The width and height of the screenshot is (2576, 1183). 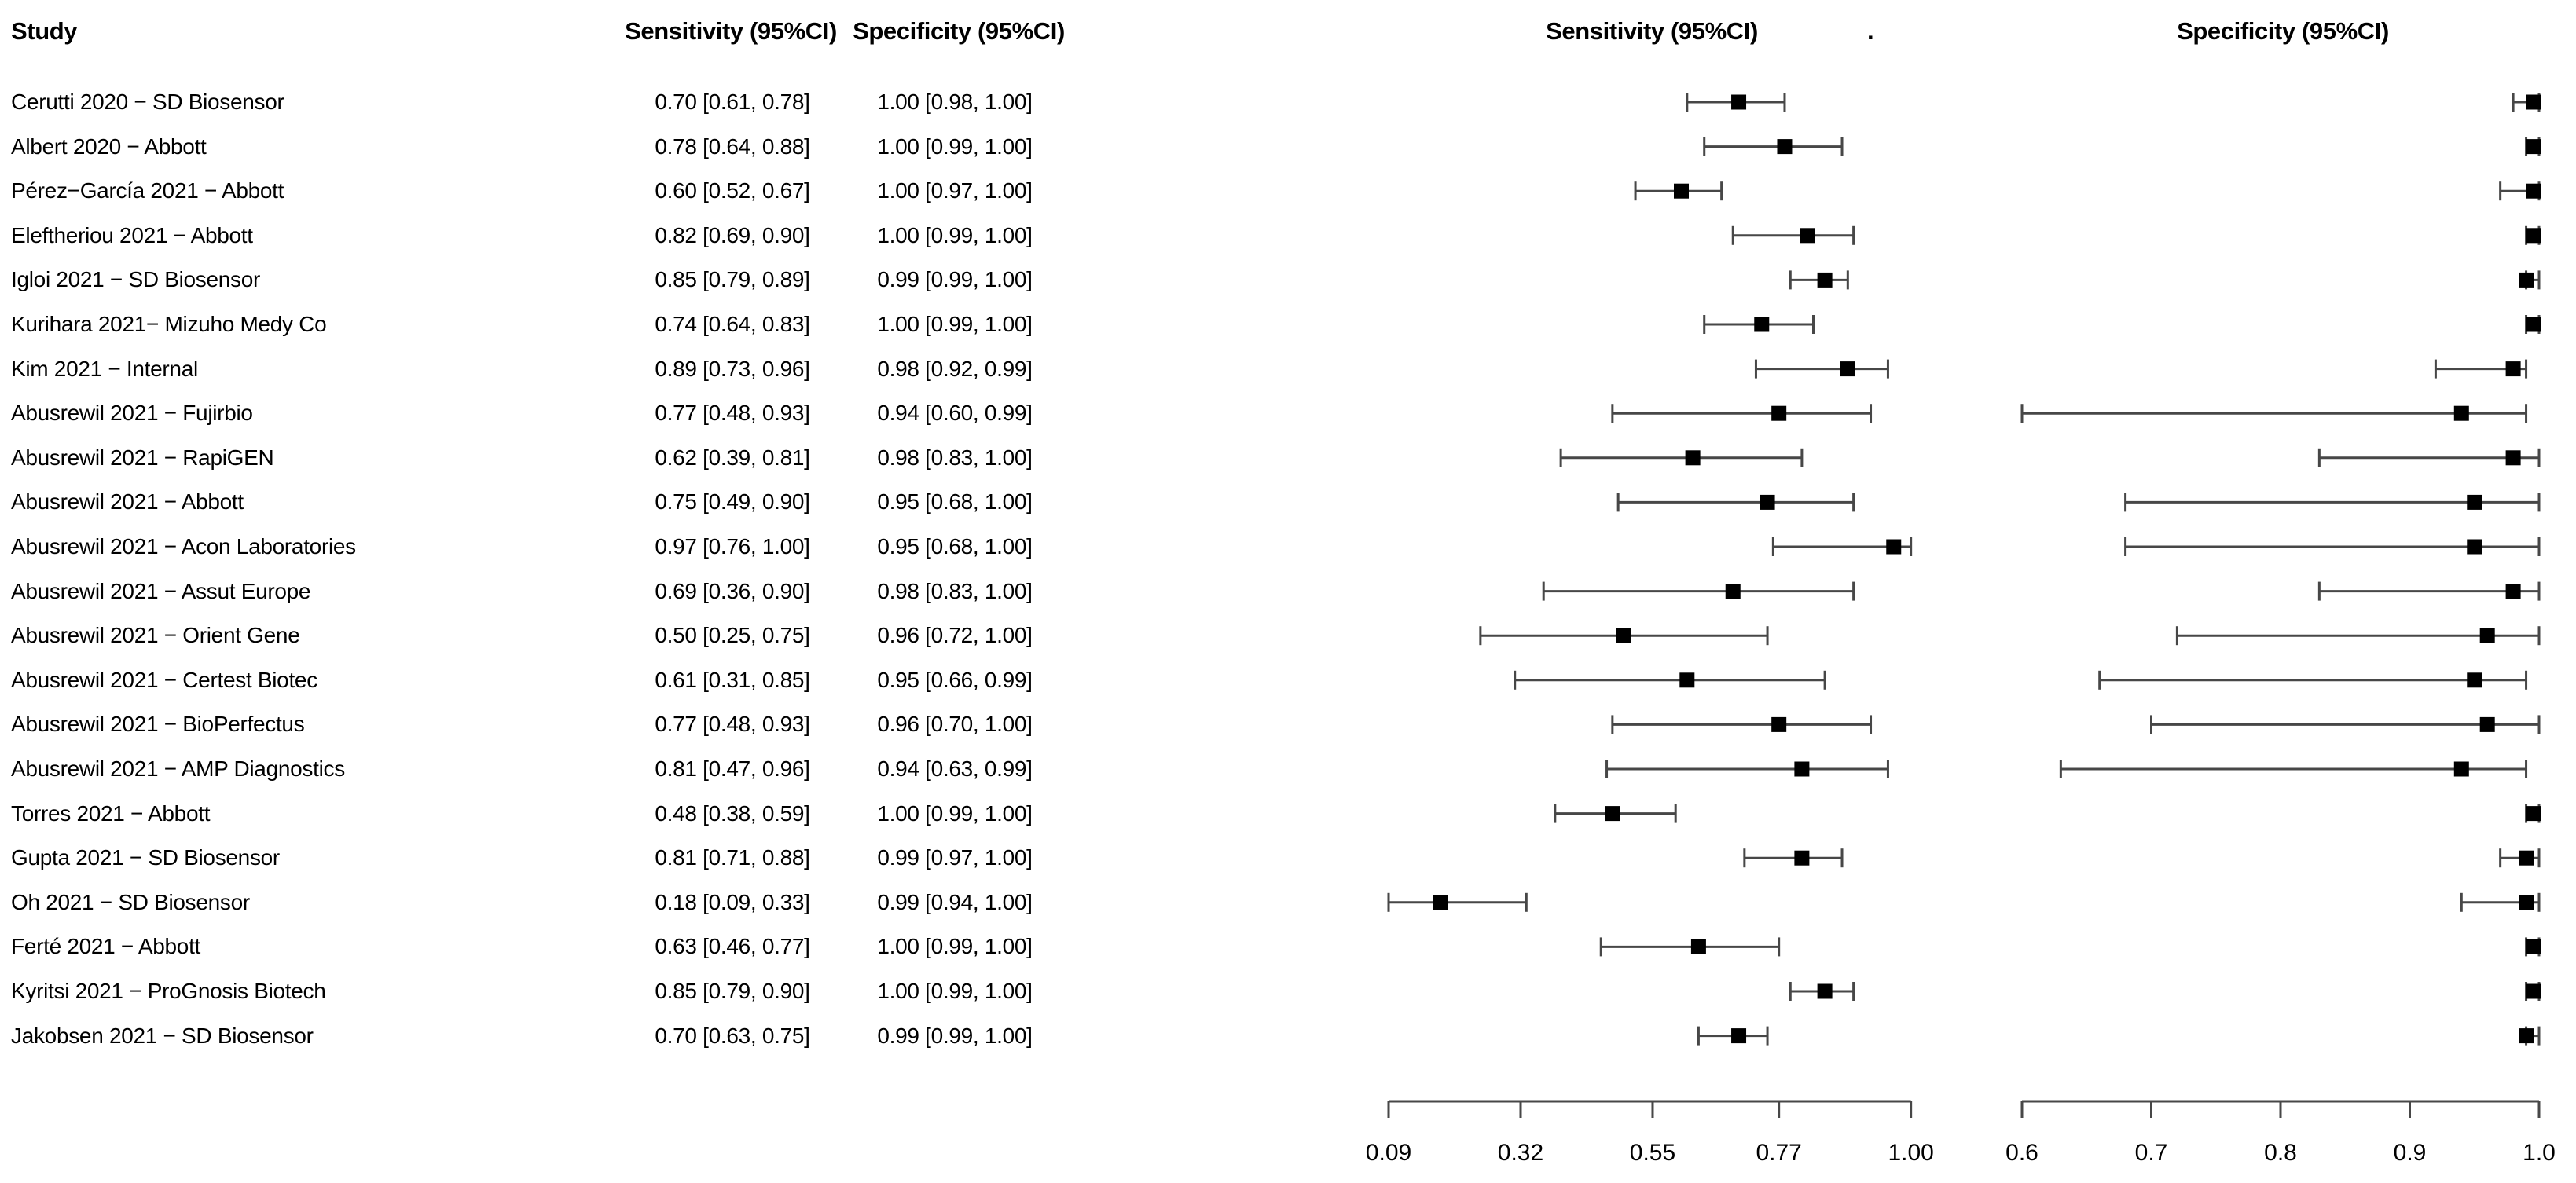 I want to click on x-axis-tick-label: 0.09, so click(x=1388, y=1153).